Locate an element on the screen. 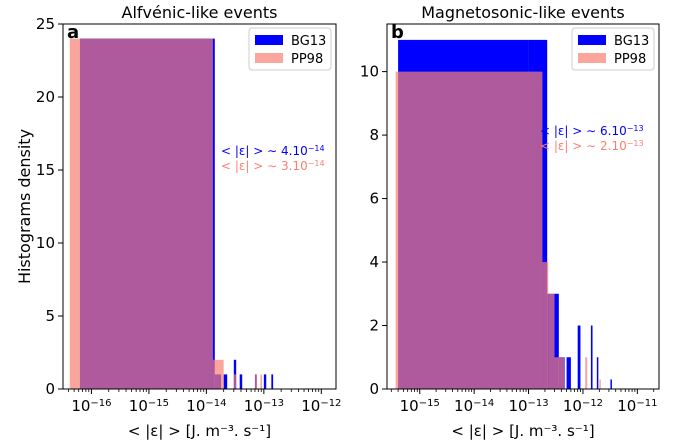 This screenshot has height=444, width=676. y-tick-label: 2 is located at coordinates (374, 326).